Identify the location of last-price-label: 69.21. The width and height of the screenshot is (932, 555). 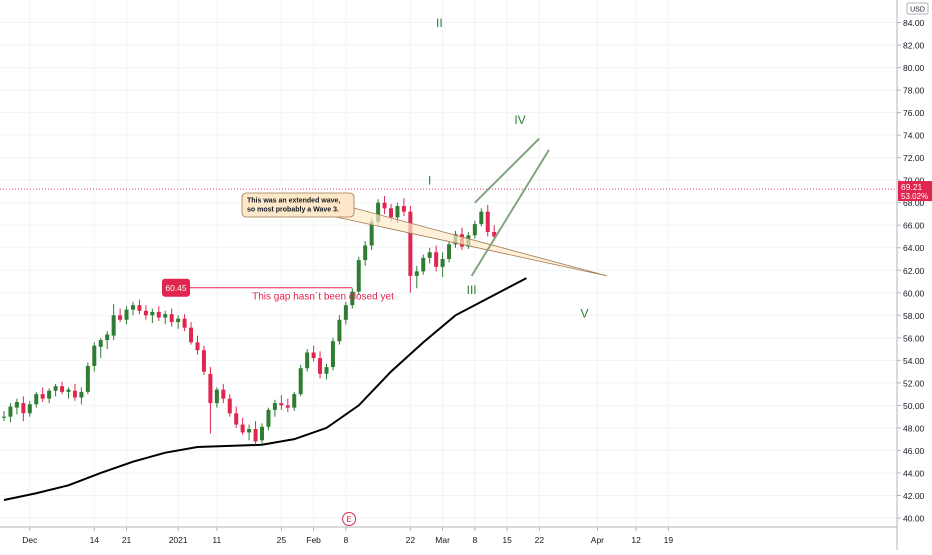
(912, 187).